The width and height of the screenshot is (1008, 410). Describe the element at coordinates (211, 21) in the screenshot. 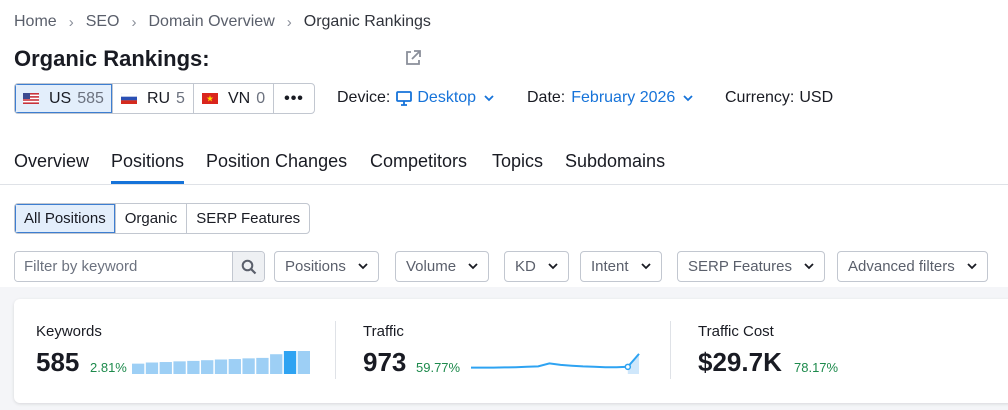

I see `breadcrumb-domain-overview: Domain Overview` at that location.